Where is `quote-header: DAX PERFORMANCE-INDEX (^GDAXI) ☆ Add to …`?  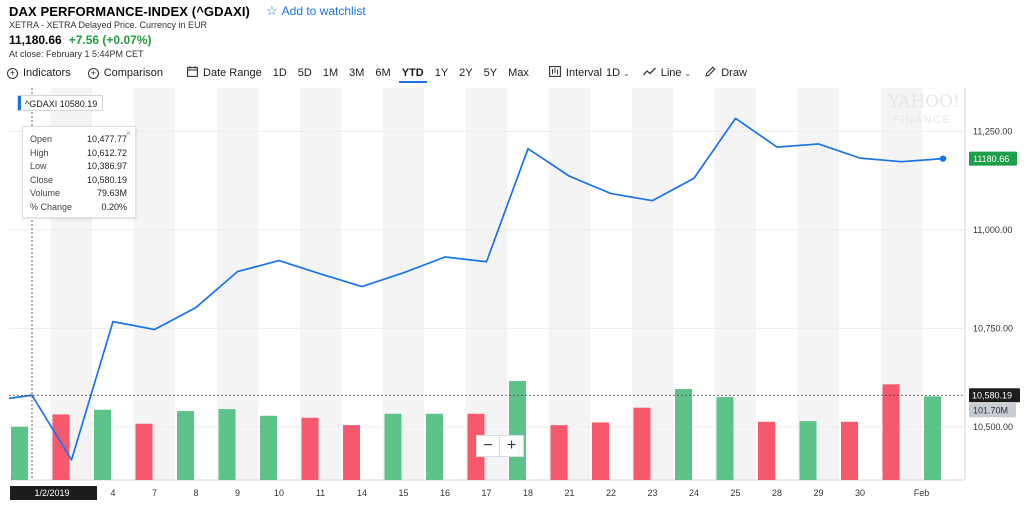
quote-header: DAX PERFORMANCE-INDEX (^GDAXI) ☆ Add to … is located at coordinates (509, 31).